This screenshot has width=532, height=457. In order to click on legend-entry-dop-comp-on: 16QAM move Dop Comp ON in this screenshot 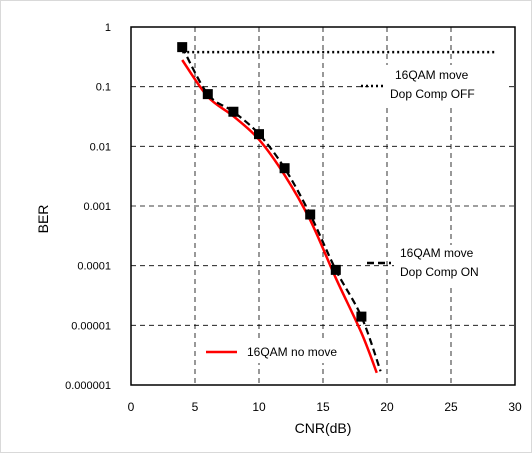, I will do `click(440, 266)`.